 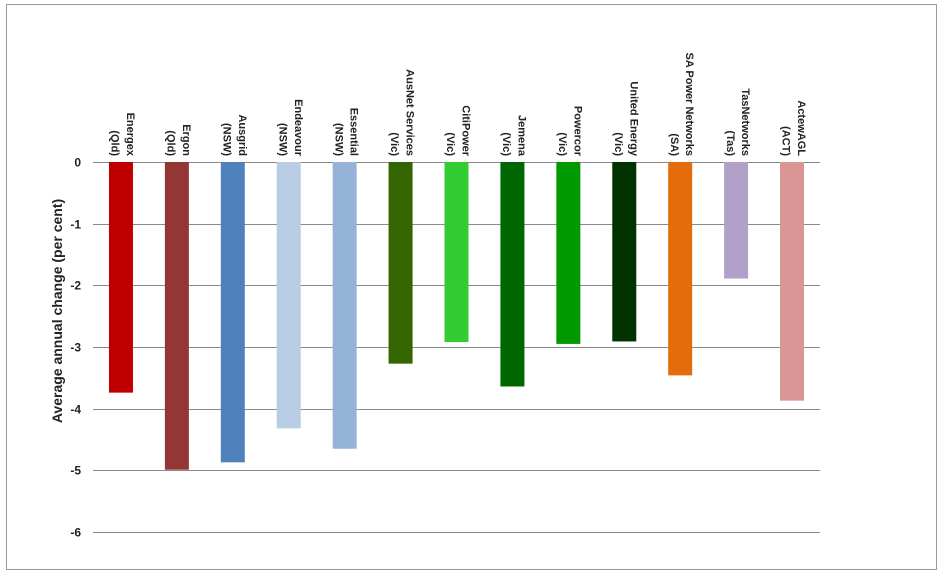 I want to click on category-label-line: Ergon, so click(x=186, y=140).